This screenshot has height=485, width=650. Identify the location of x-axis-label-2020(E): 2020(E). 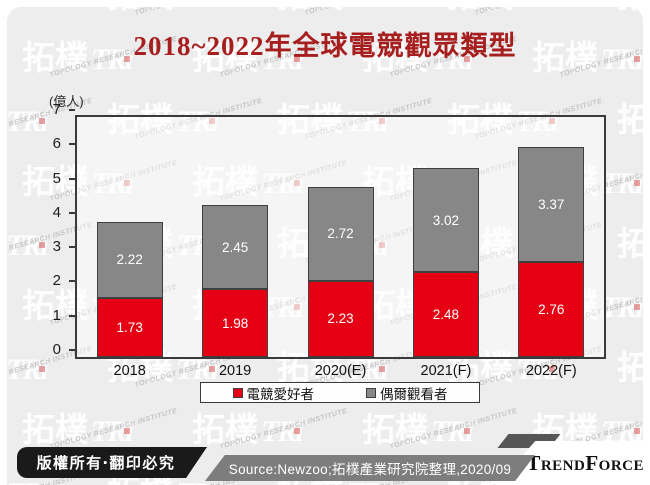
(340, 371).